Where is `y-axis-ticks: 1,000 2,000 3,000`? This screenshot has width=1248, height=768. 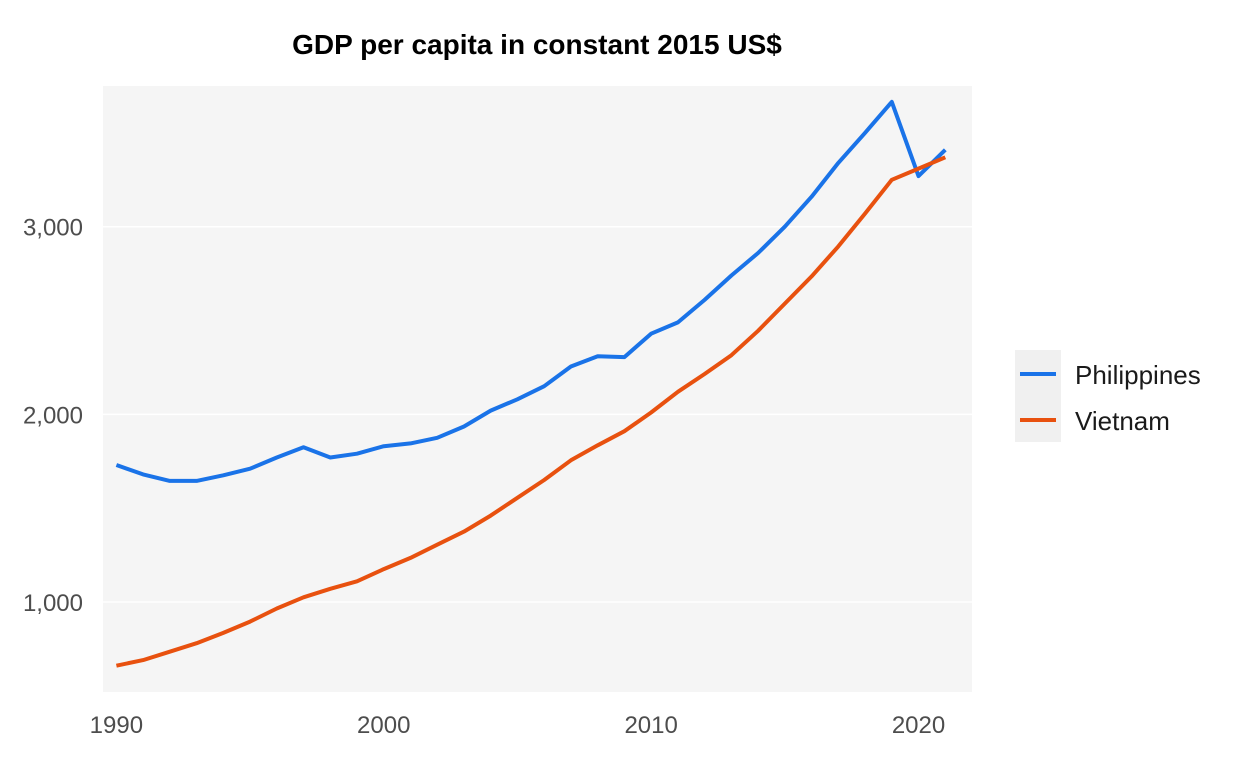 y-axis-ticks: 1,000 2,000 3,000 is located at coordinates (53, 416).